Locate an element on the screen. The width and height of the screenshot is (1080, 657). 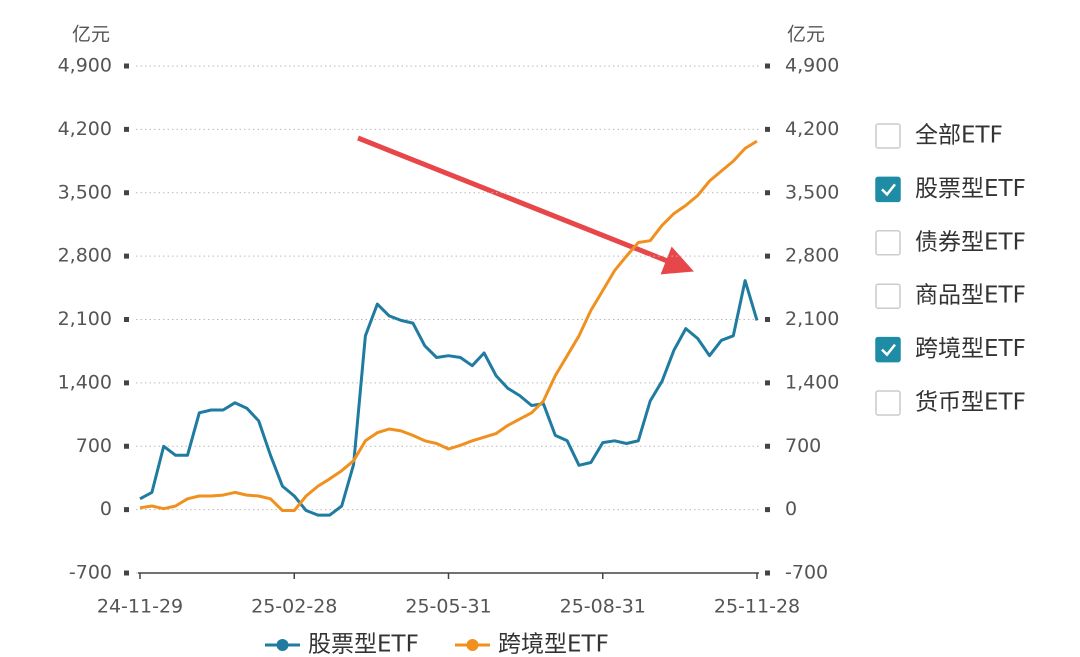
y-tick-label: 3,500 is located at coordinates (85, 192).